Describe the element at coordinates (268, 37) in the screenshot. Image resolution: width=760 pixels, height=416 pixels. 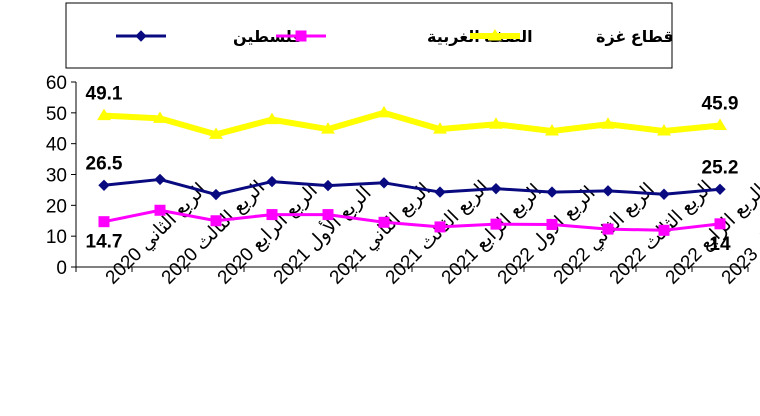
I see `legend-label: فلسطين` at that location.